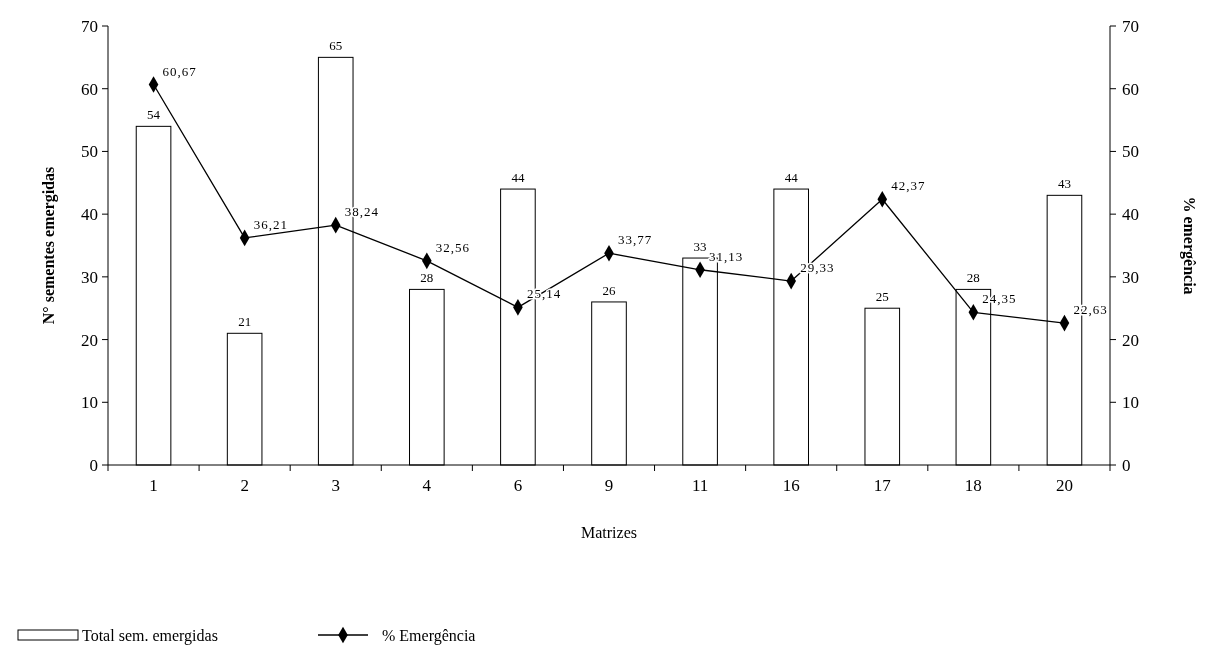  I want to click on y2-tick-label: 50, so click(1130, 152).